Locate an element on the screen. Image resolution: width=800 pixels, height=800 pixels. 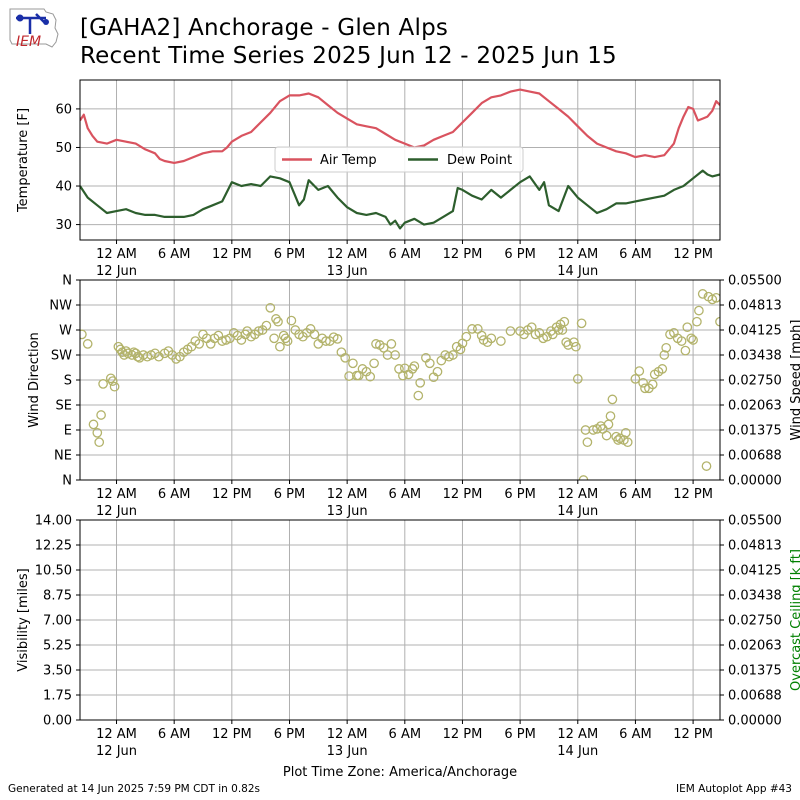
ytick-label: W is located at coordinates (65, 331).